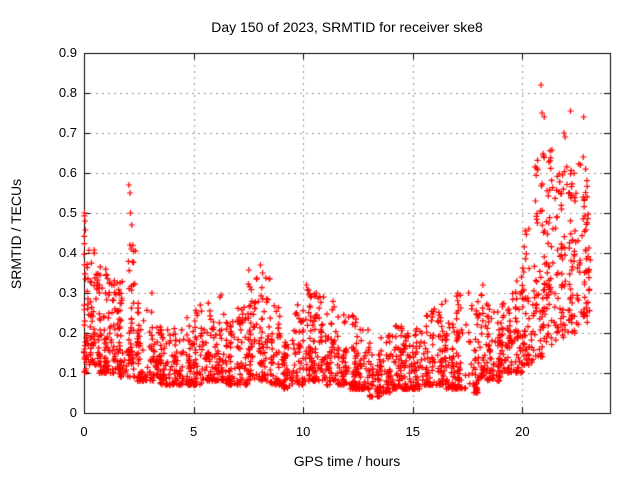 Image resolution: width=640 pixels, height=480 pixels. I want to click on x-axis-label: GPS time / hours, so click(347, 461).